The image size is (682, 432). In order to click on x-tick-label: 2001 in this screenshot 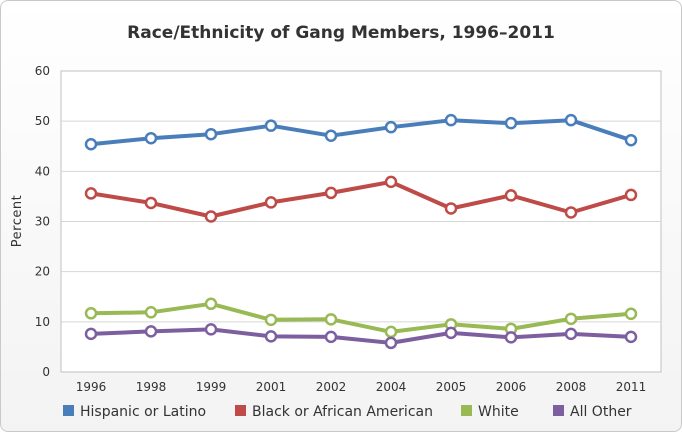, I will do `click(271, 387)`.